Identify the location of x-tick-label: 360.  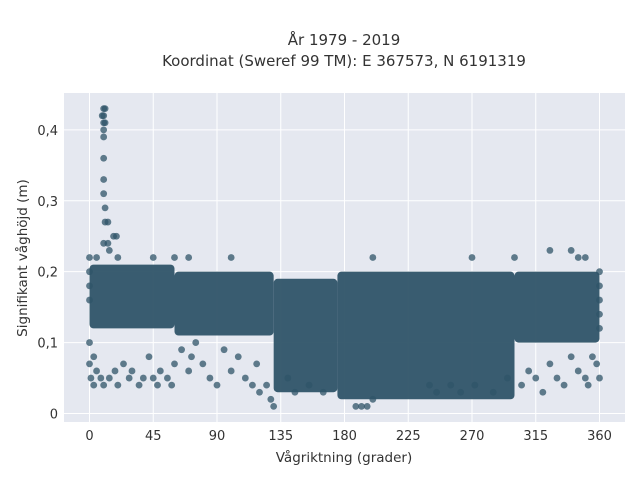
(599, 436).